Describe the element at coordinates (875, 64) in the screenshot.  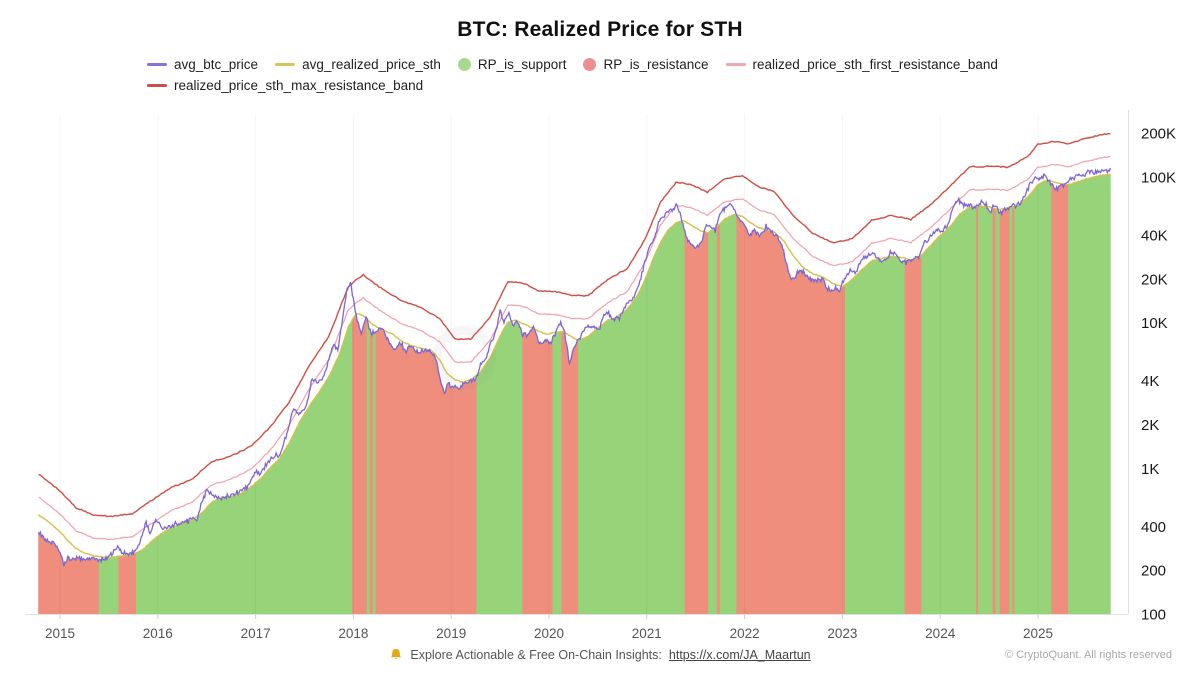
I see `legend-label: realized_price_sth_first_resistance_band` at that location.